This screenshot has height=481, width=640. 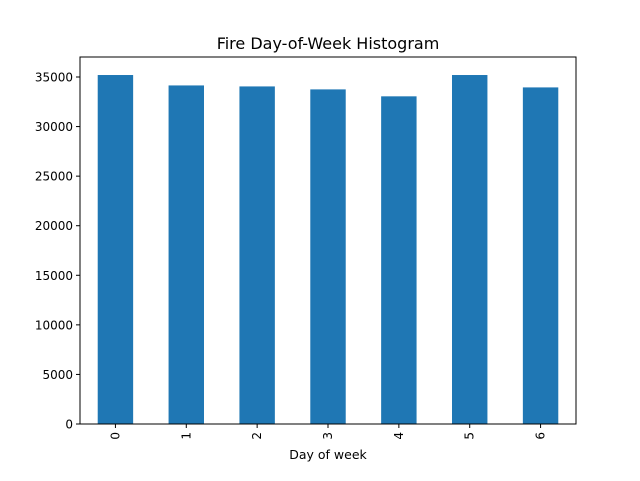 What do you see at coordinates (54, 177) in the screenshot?
I see `y-tick-label: 25000` at bounding box center [54, 177].